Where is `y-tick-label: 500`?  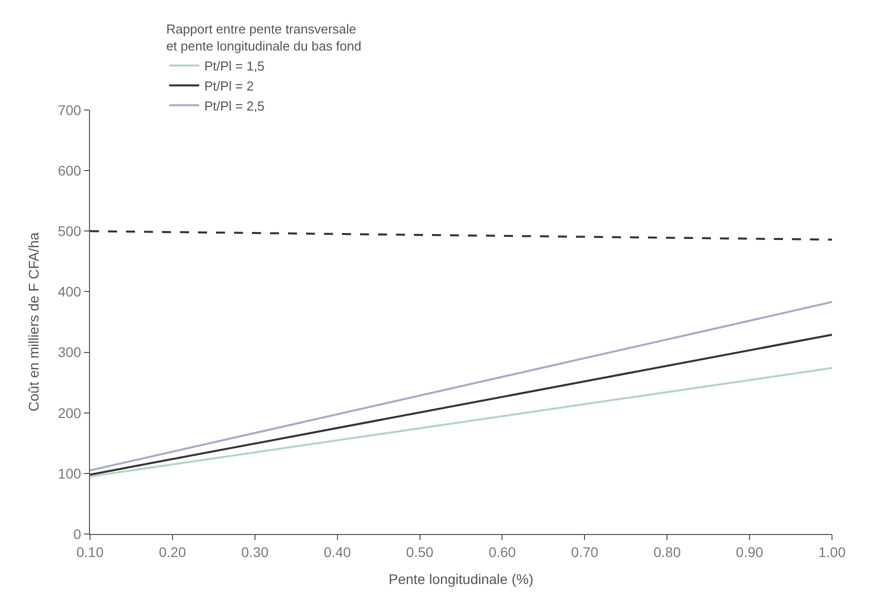 y-tick-label: 500 is located at coordinates (70, 231).